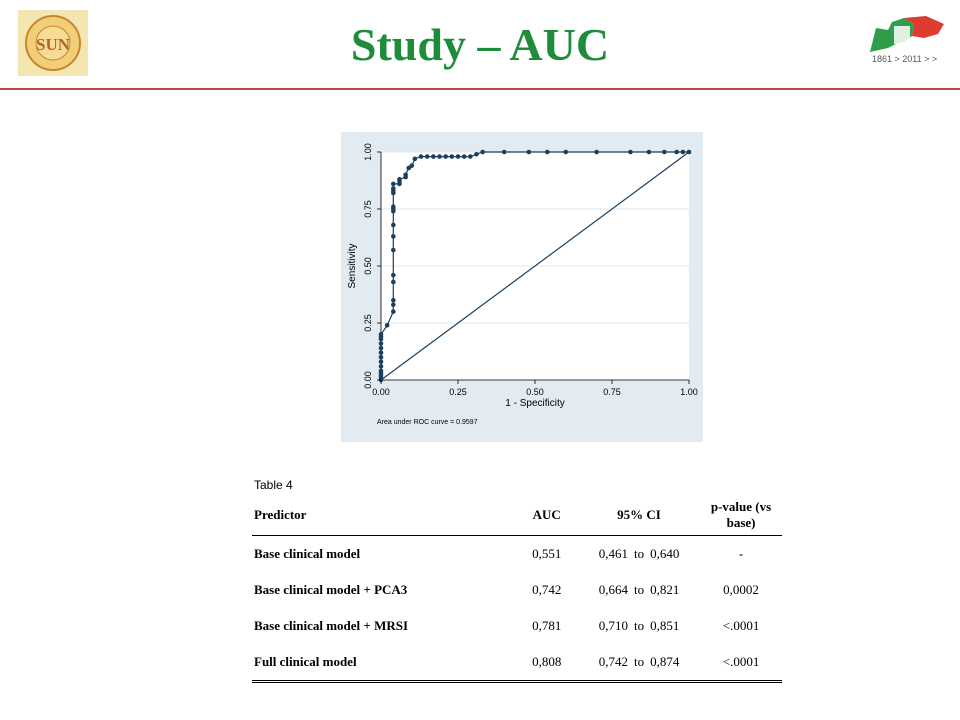 Image resolution: width=960 pixels, height=720 pixels. I want to click on ci-cell: 0,742 to 0,874, so click(639, 663).